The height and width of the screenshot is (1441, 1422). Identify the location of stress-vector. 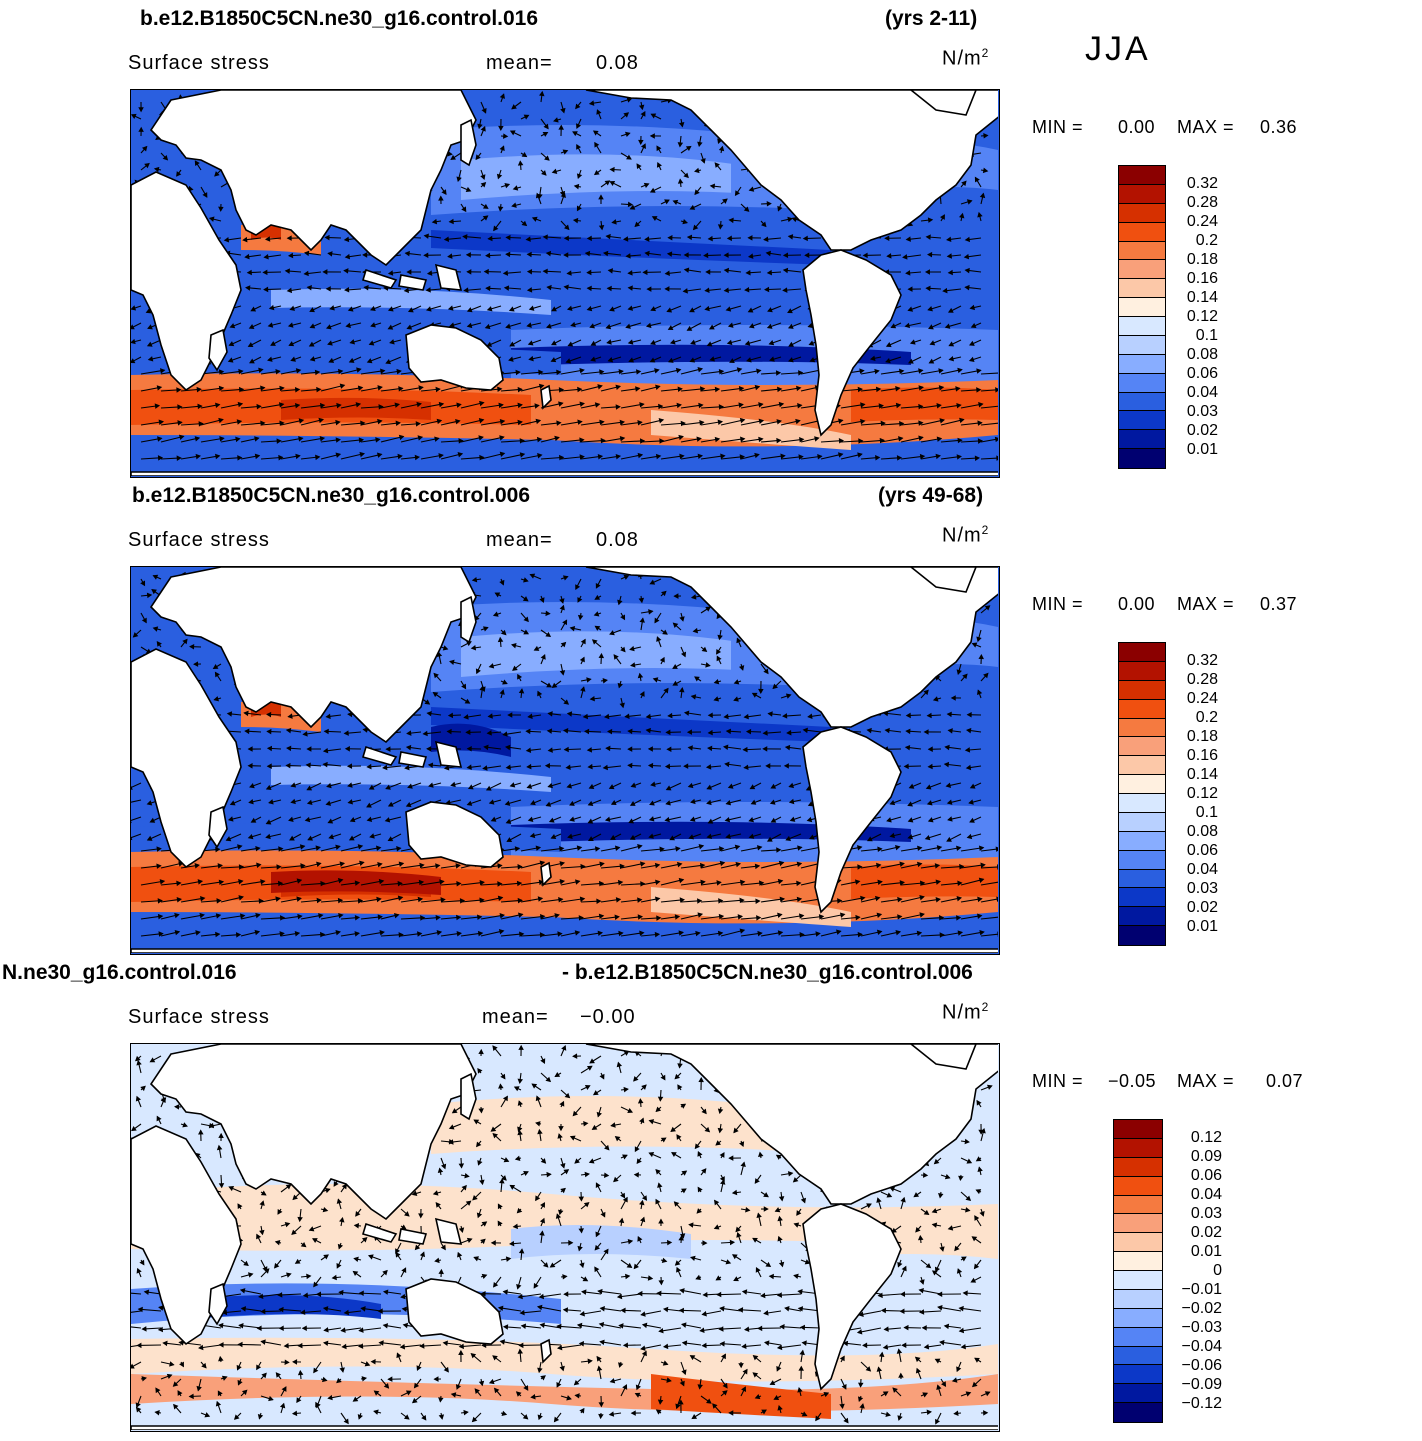
(989, 935).